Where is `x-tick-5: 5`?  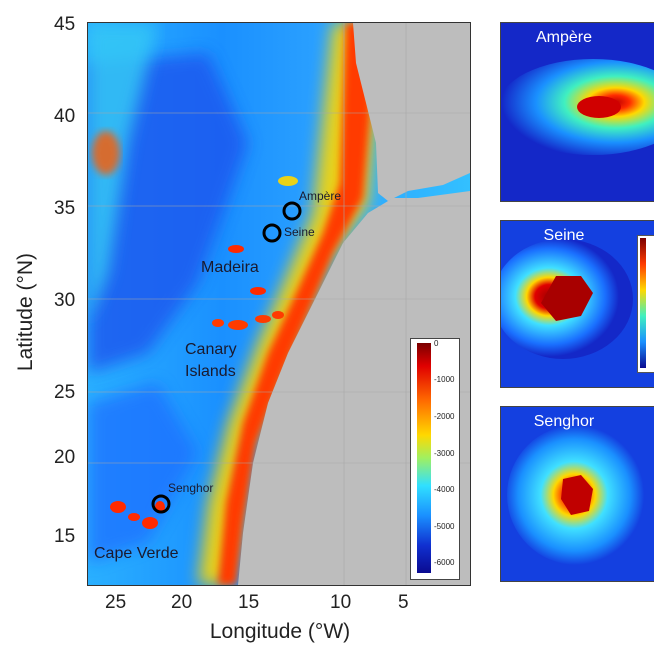 x-tick-5: 5 is located at coordinates (403, 602).